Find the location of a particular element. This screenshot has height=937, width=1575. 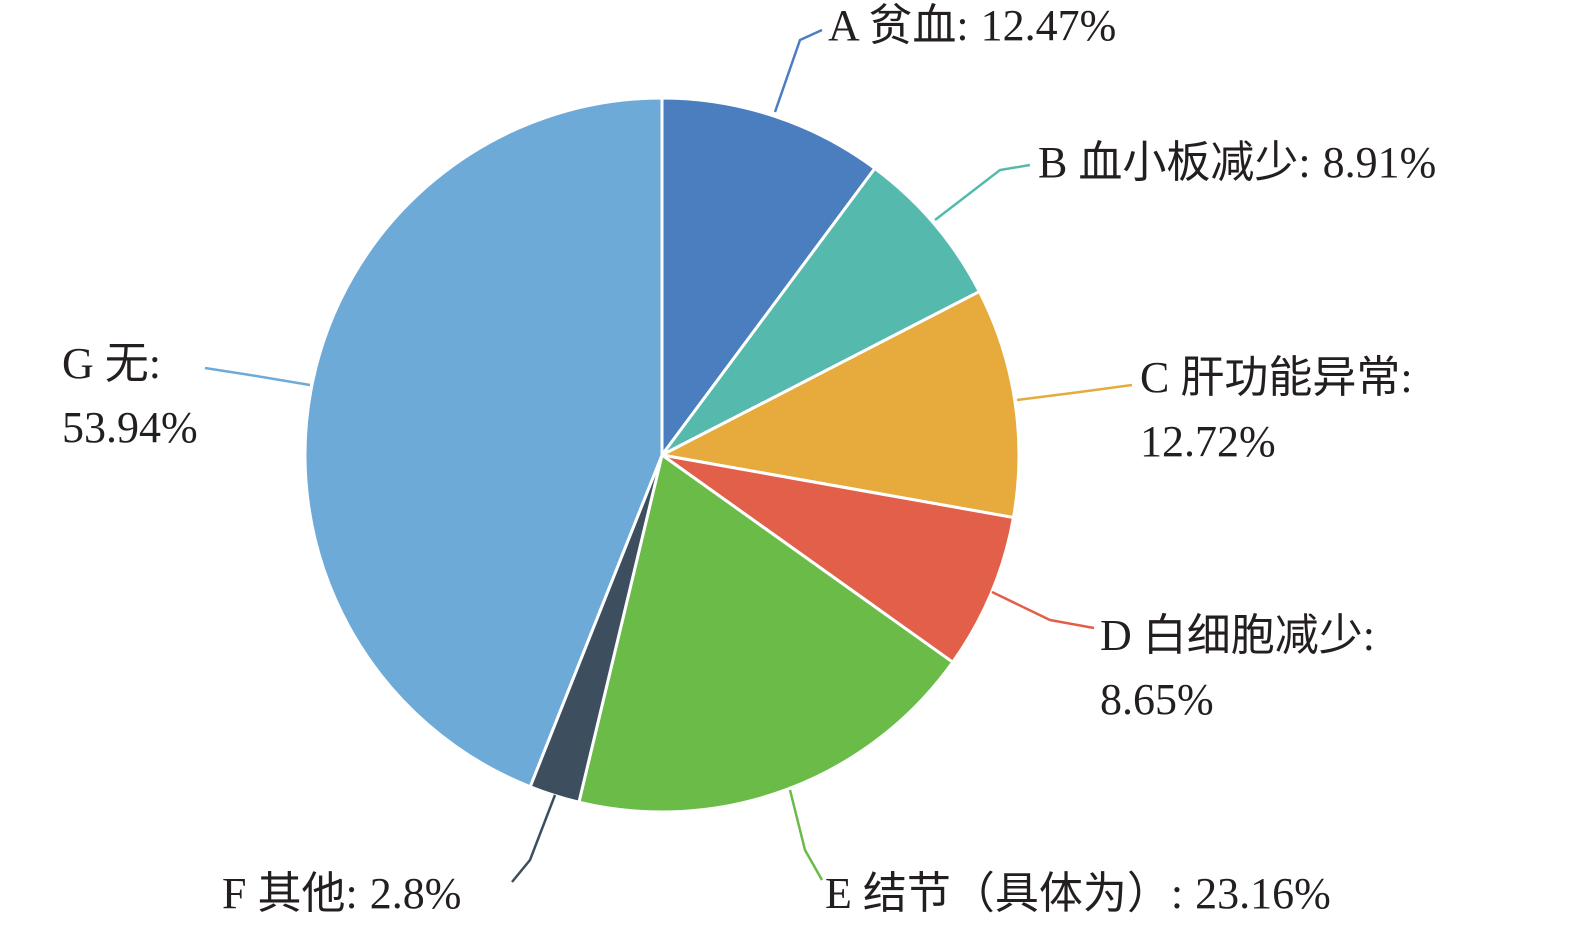

value-label: 12.72% is located at coordinates (1208, 441).